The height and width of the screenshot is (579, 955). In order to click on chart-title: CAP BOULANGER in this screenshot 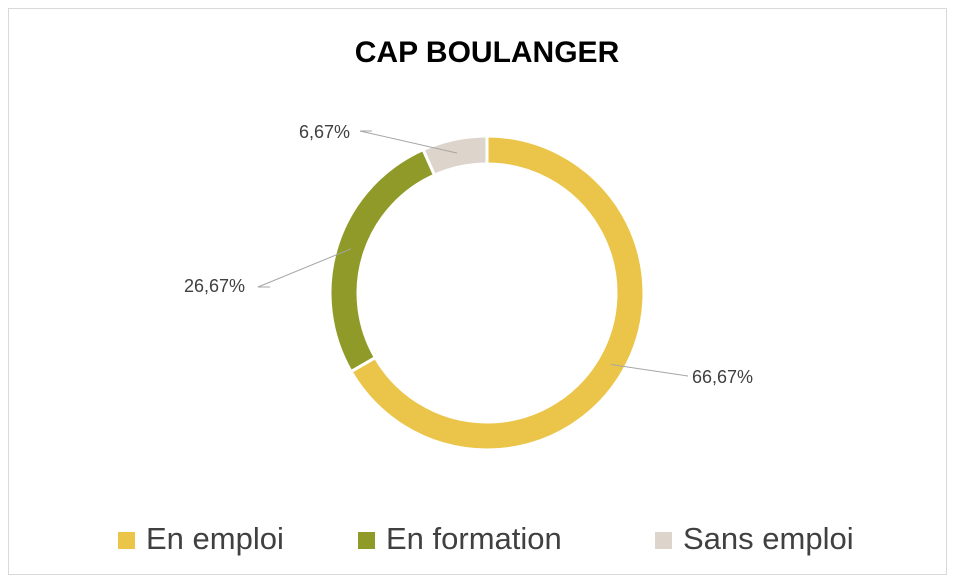, I will do `click(487, 52)`.